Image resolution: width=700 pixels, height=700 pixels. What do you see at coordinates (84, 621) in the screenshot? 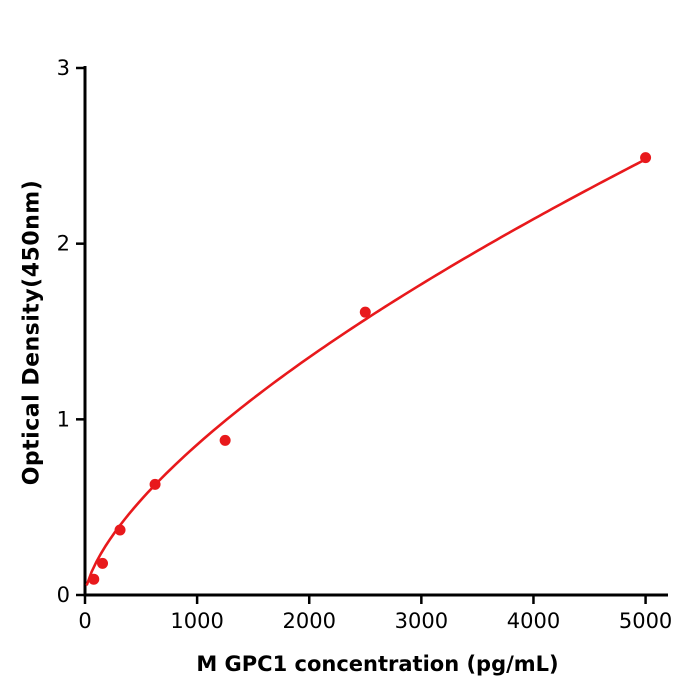
I see `x-tick-label: 0` at bounding box center [84, 621].